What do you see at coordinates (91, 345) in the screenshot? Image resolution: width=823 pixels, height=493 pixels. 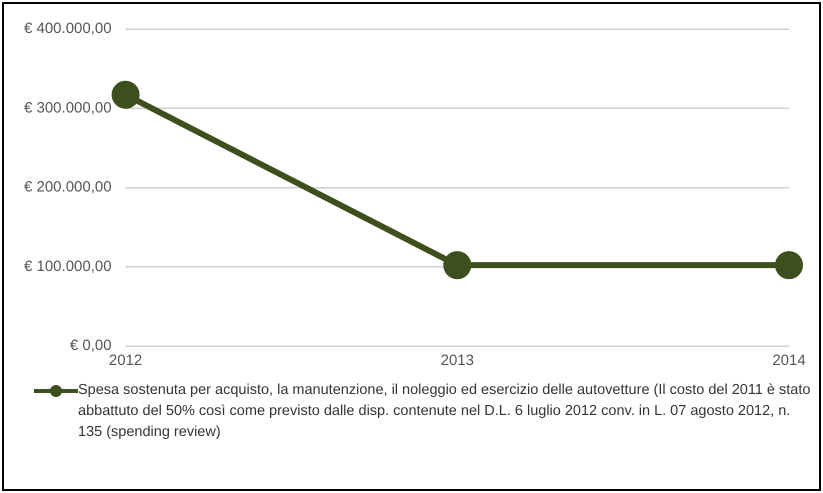 I see `y-tick-label: € 0,00` at bounding box center [91, 345].